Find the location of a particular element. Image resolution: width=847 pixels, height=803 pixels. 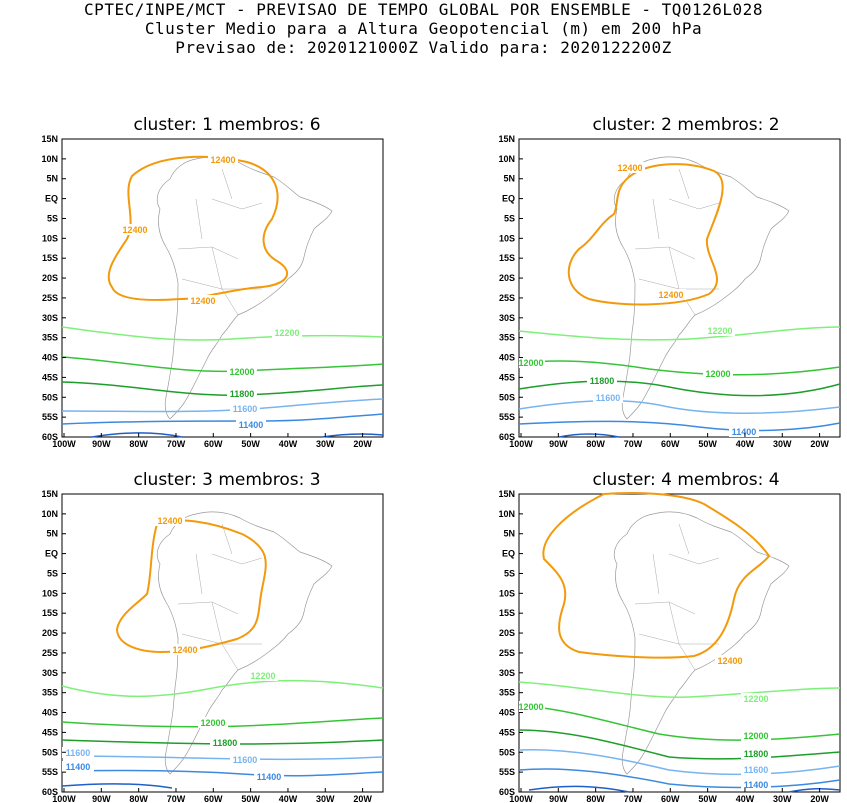

map-frame is located at coordinates (679, 288).